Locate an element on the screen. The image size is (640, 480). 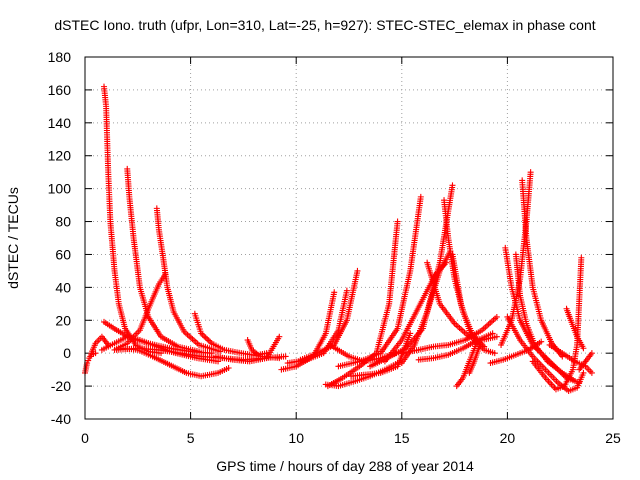
y-tick-label: 80 is located at coordinates (63, 222).